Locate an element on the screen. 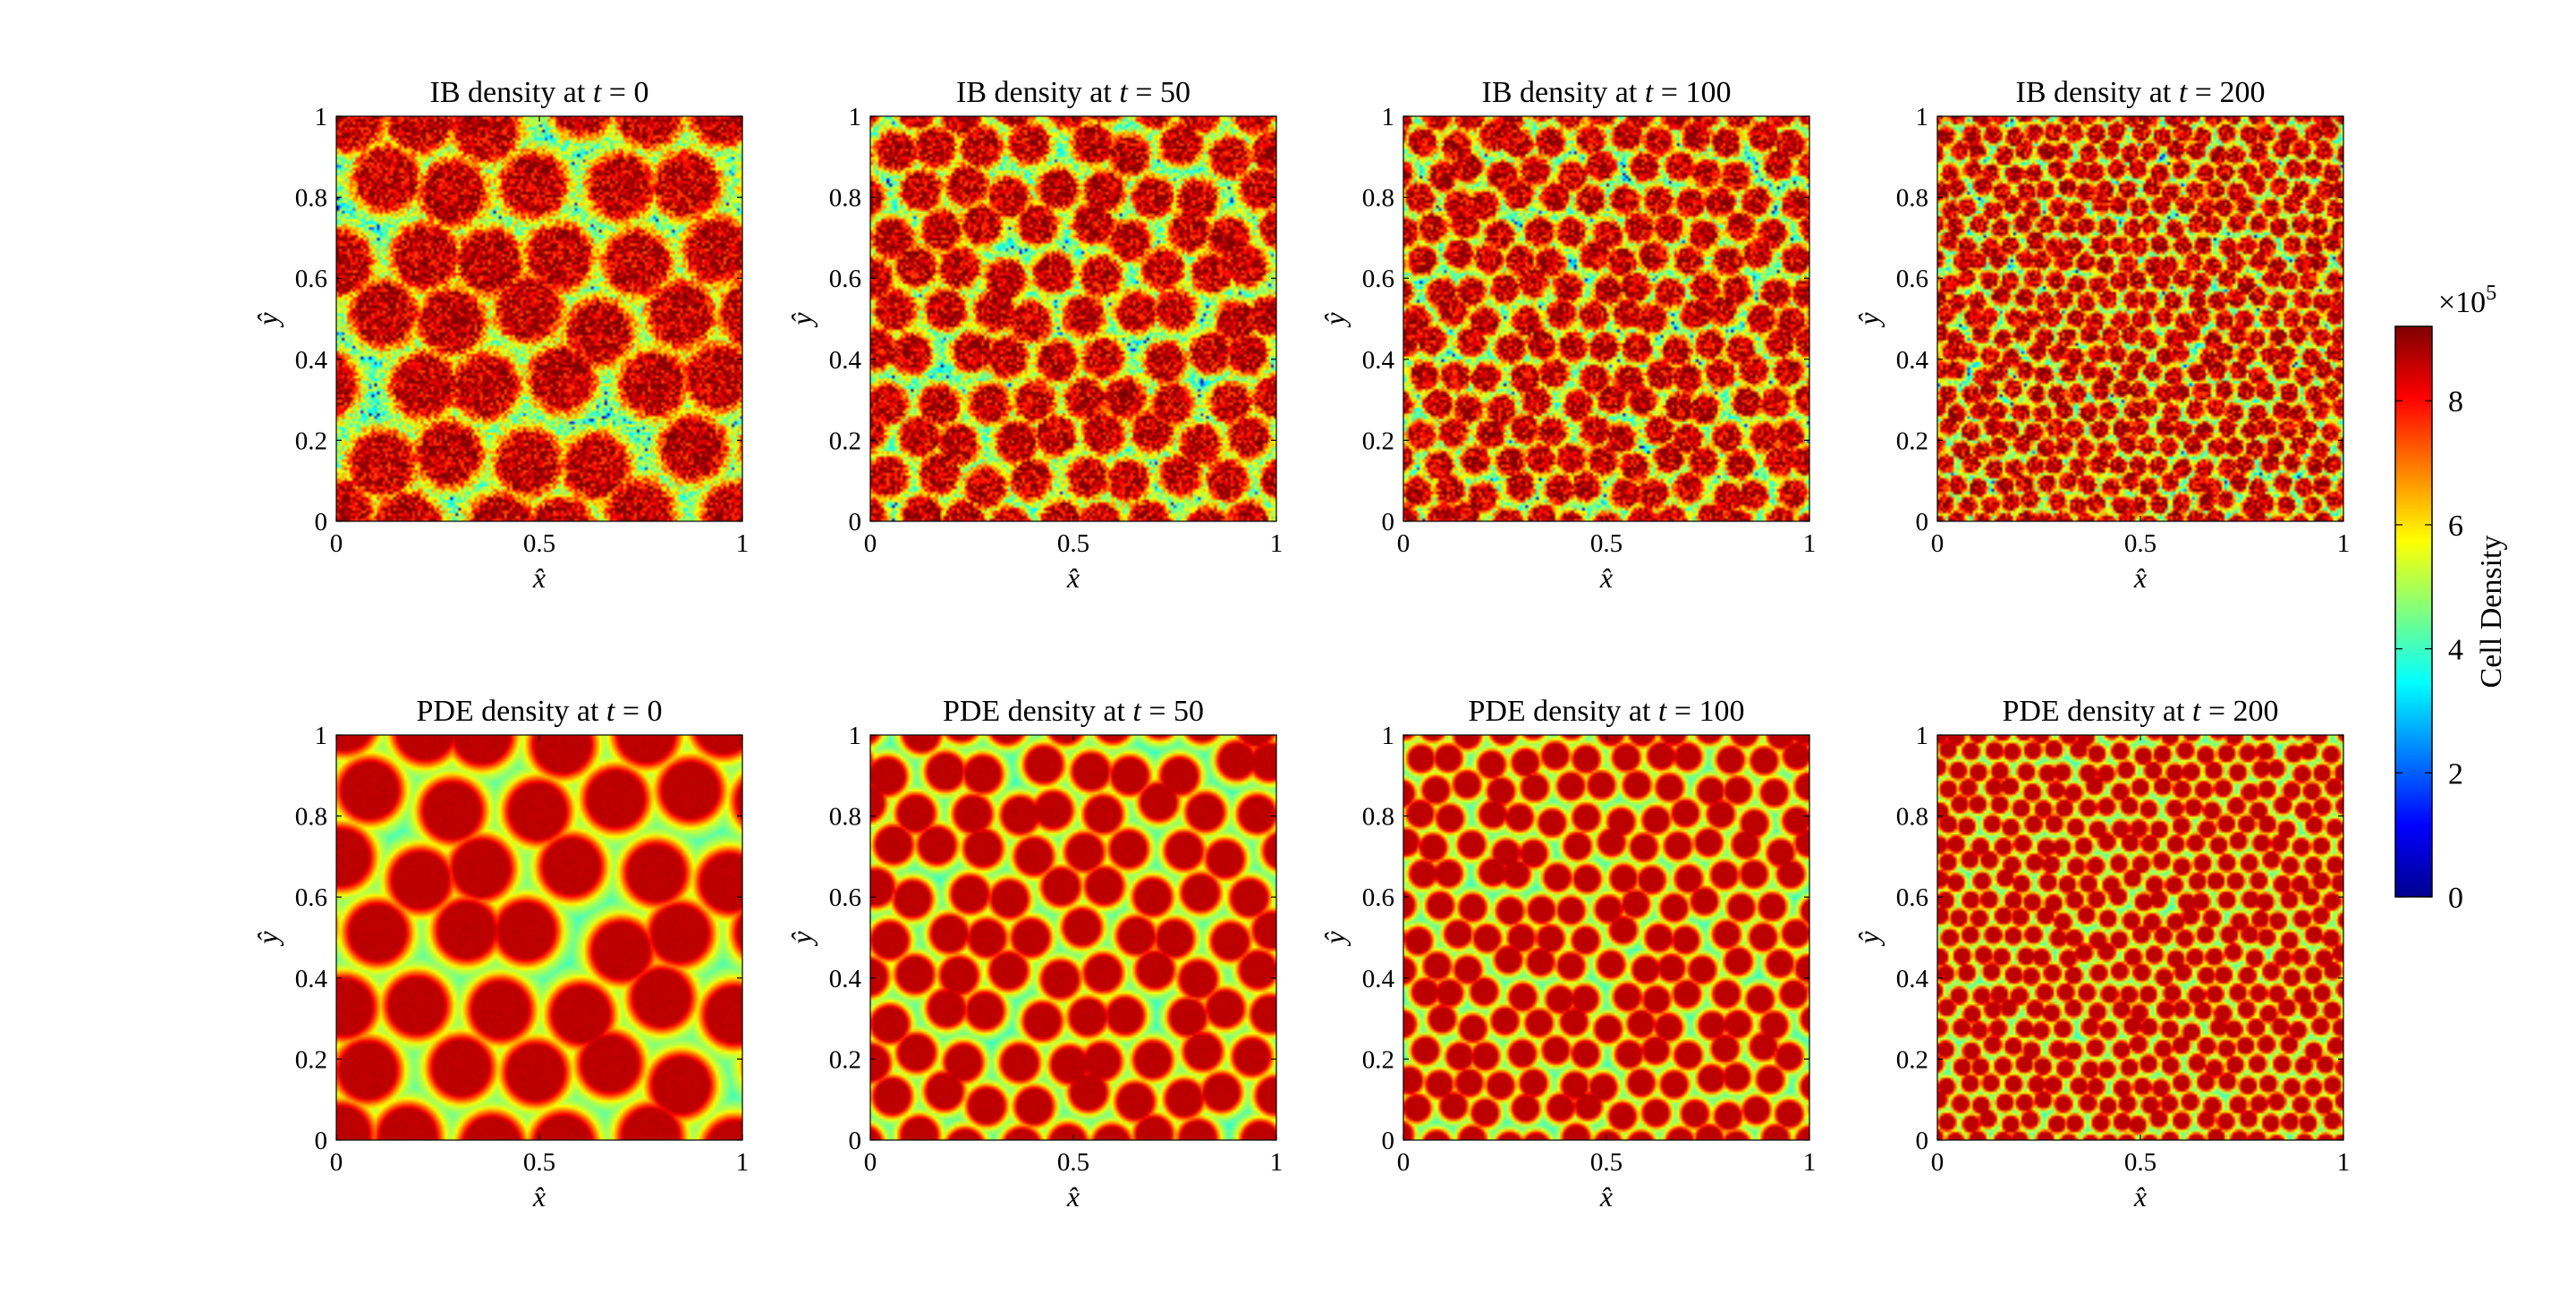 The height and width of the screenshot is (1301, 2576). panel-title-value: = 0 is located at coordinates (638, 711).